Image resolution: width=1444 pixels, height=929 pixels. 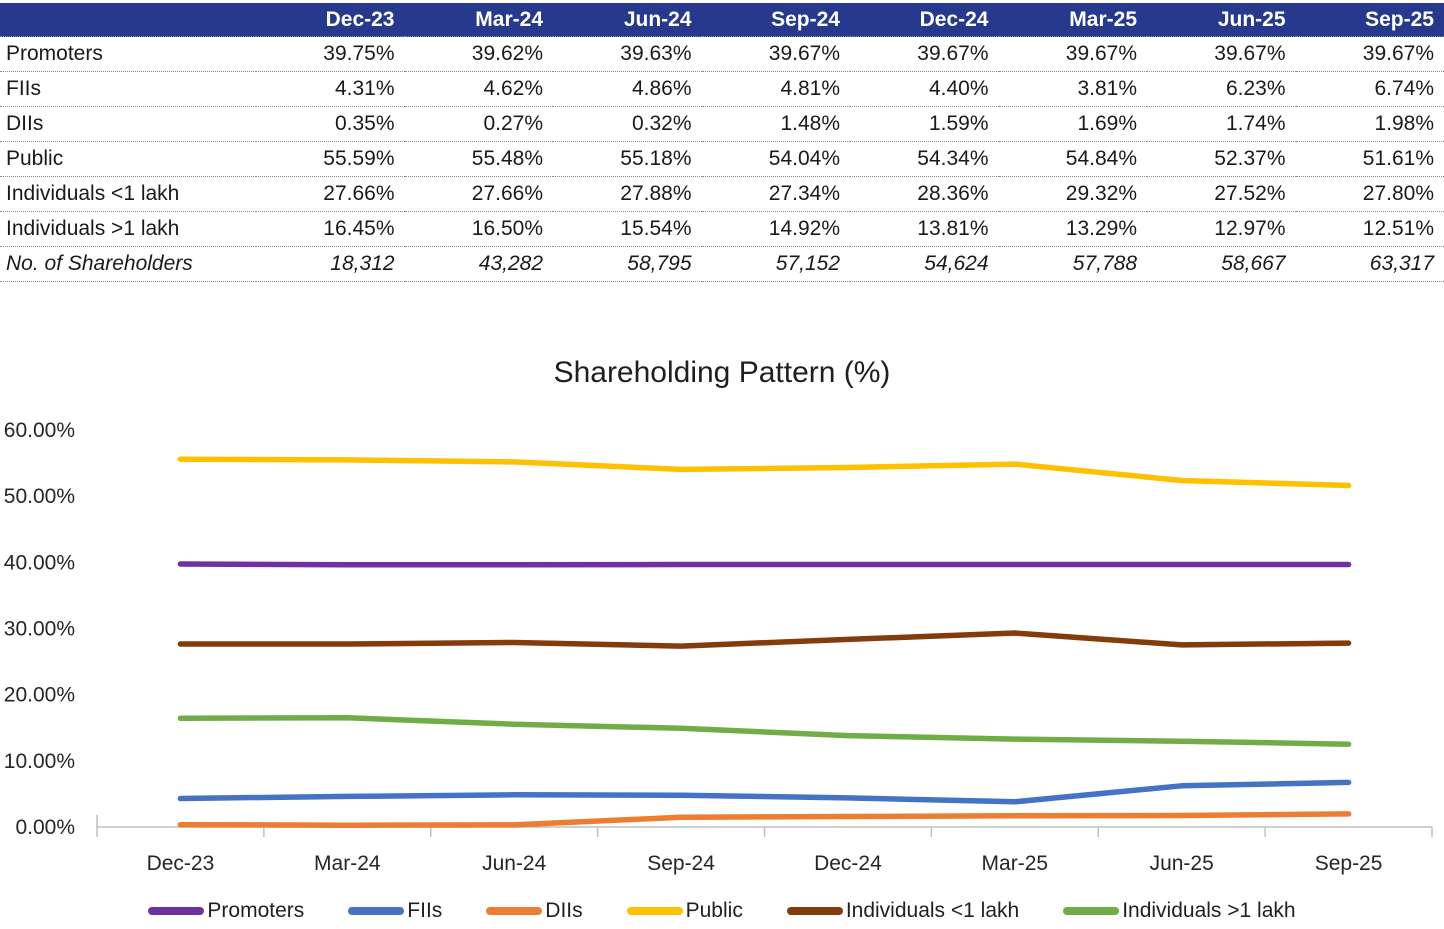 I want to click on legend-item: Public, so click(x=684, y=911).